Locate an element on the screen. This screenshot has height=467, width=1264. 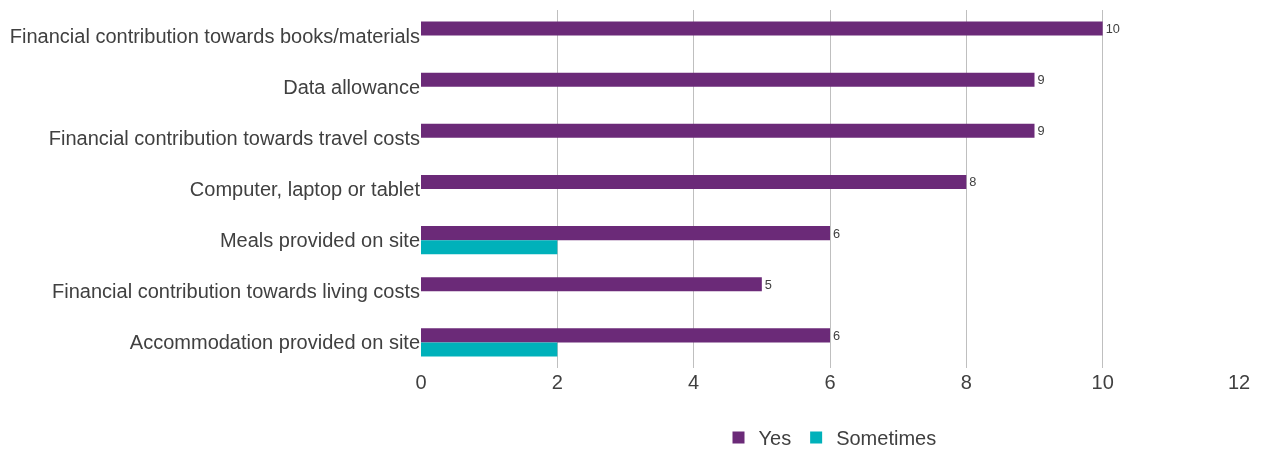
y-tick-label: Data allowance is located at coordinates (351, 86).